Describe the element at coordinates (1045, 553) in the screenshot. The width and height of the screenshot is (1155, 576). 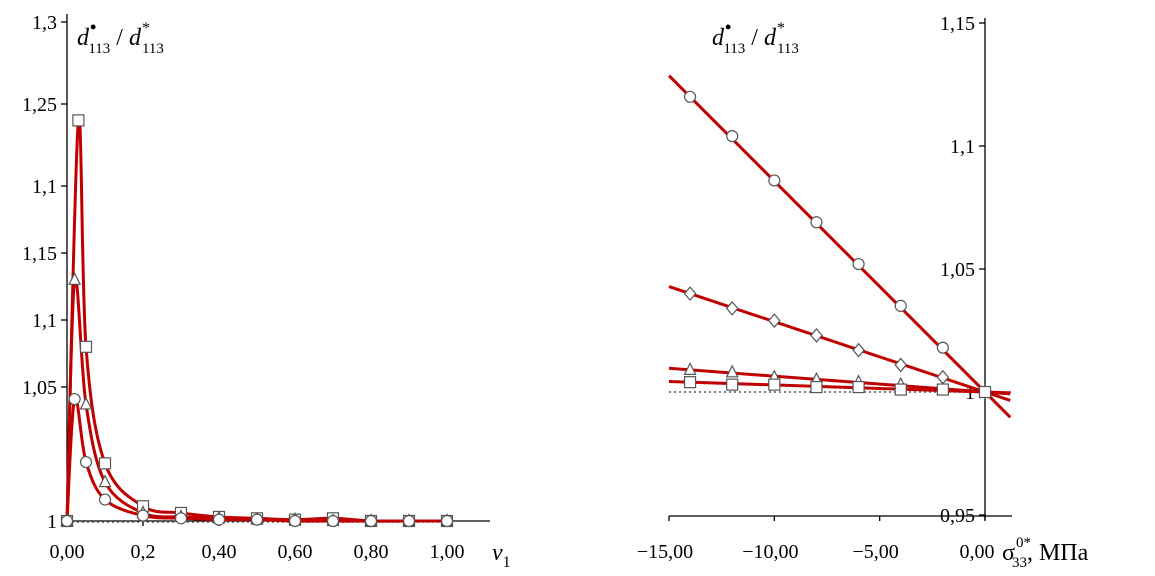
I see `x-axis-title: σ0* 33, МПа` at that location.